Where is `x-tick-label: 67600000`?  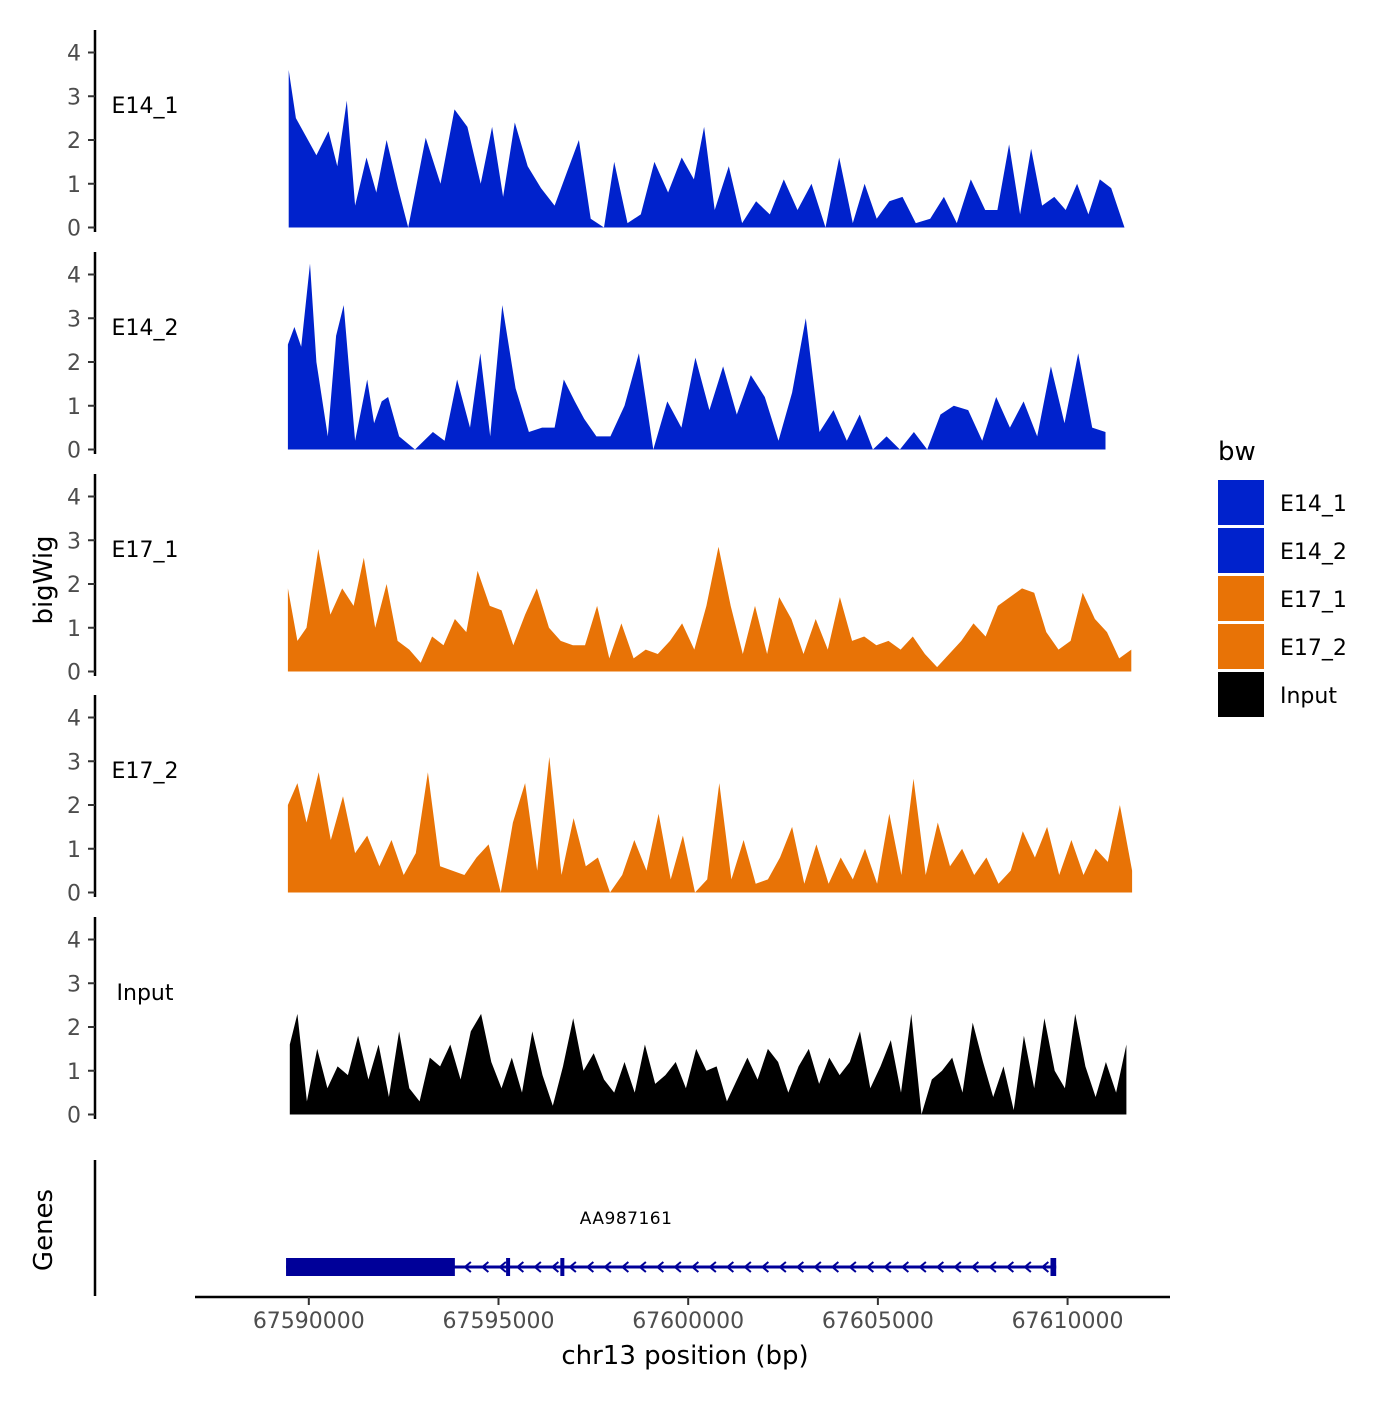 x-tick-label: 67600000 is located at coordinates (688, 1321).